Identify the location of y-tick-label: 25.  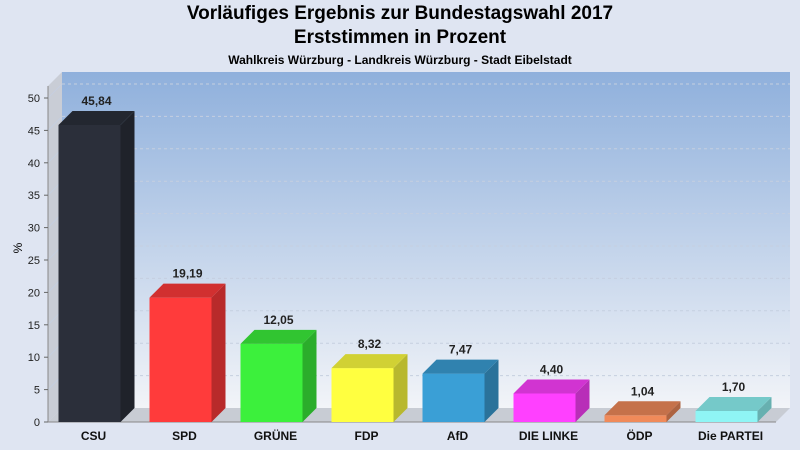
(34, 261).